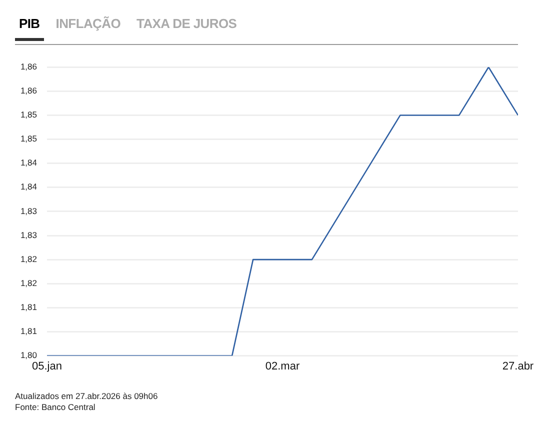 This screenshot has width=556, height=425. Describe the element at coordinates (518, 366) in the screenshot. I see `x-tick-label: 27.abr` at that location.